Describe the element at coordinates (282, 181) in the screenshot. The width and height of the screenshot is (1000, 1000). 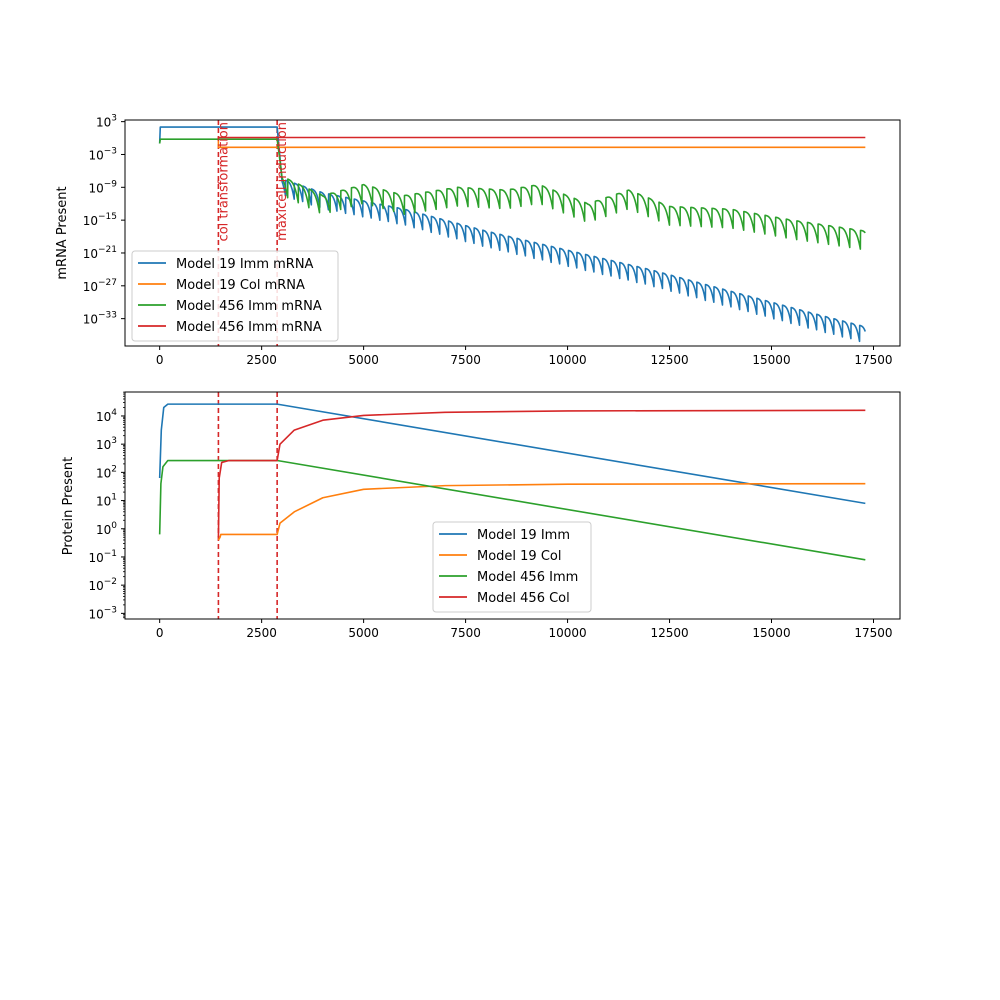
I see `event-line-label: maxicell induction` at that location.